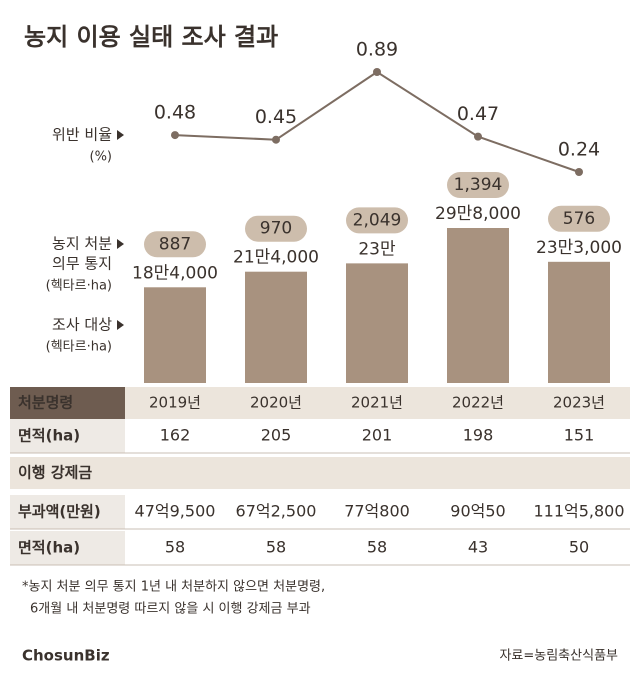 The image size is (640, 682). What do you see at coordinates (478, 214) in the screenshot?
I see `bar-value-label: 29만8,000` at bounding box center [478, 214].